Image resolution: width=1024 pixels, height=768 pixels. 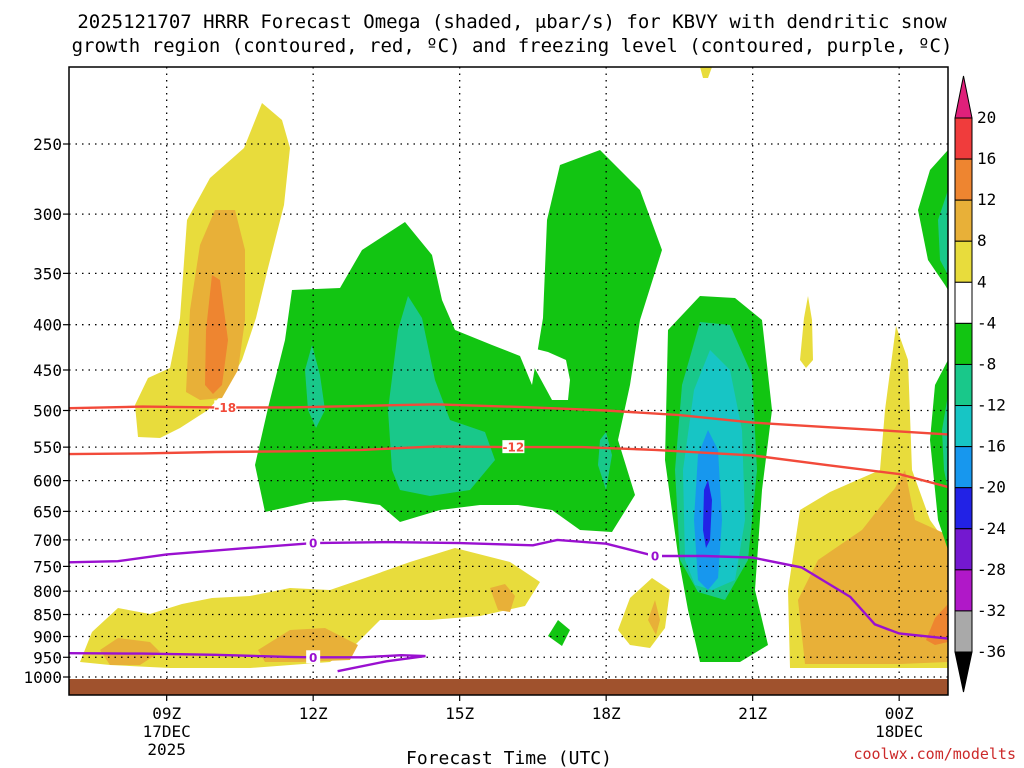 I want to click on y-tick-label-950: 950, so click(x=47, y=657).